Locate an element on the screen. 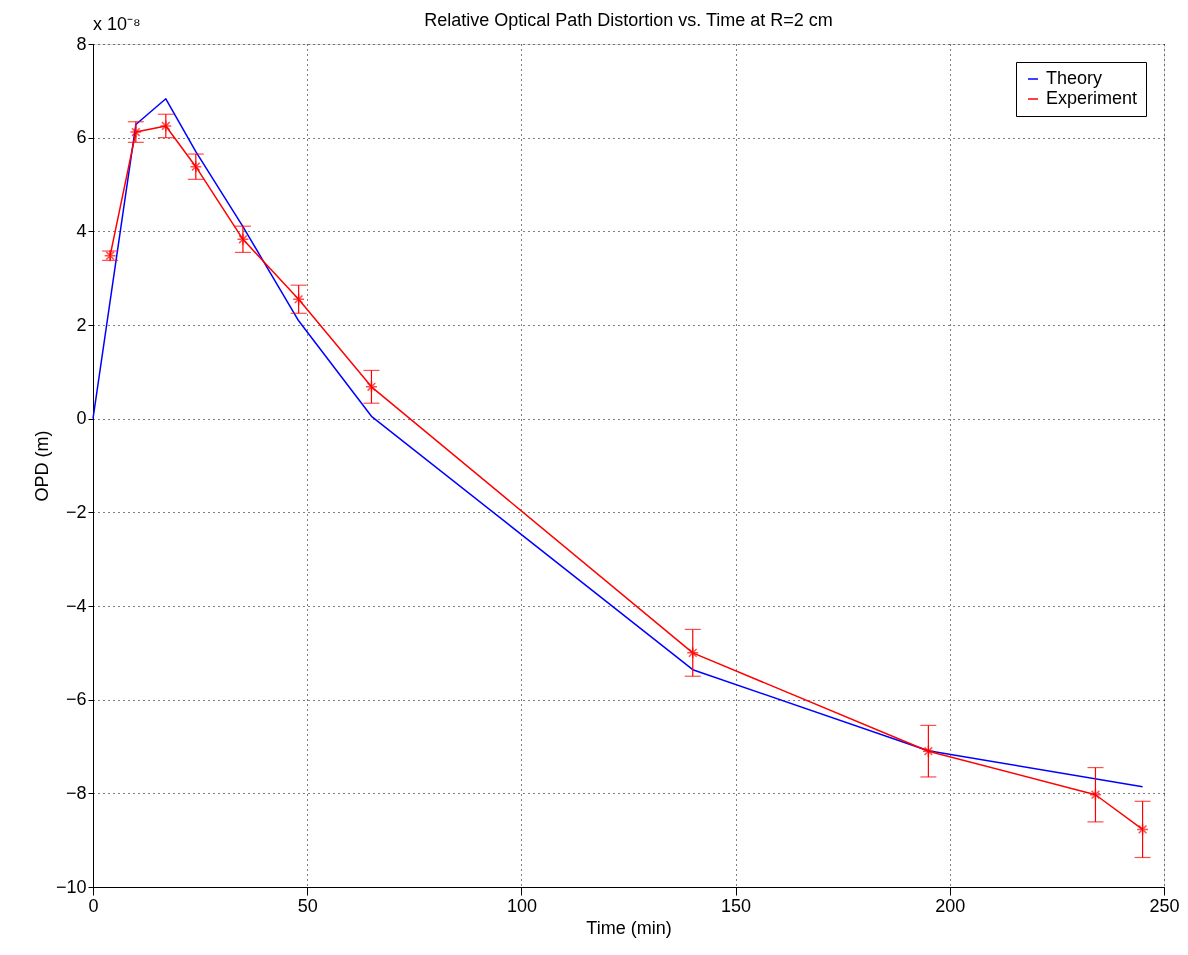 The image size is (1188, 955). x-tick-label: 200 is located at coordinates (950, 905).